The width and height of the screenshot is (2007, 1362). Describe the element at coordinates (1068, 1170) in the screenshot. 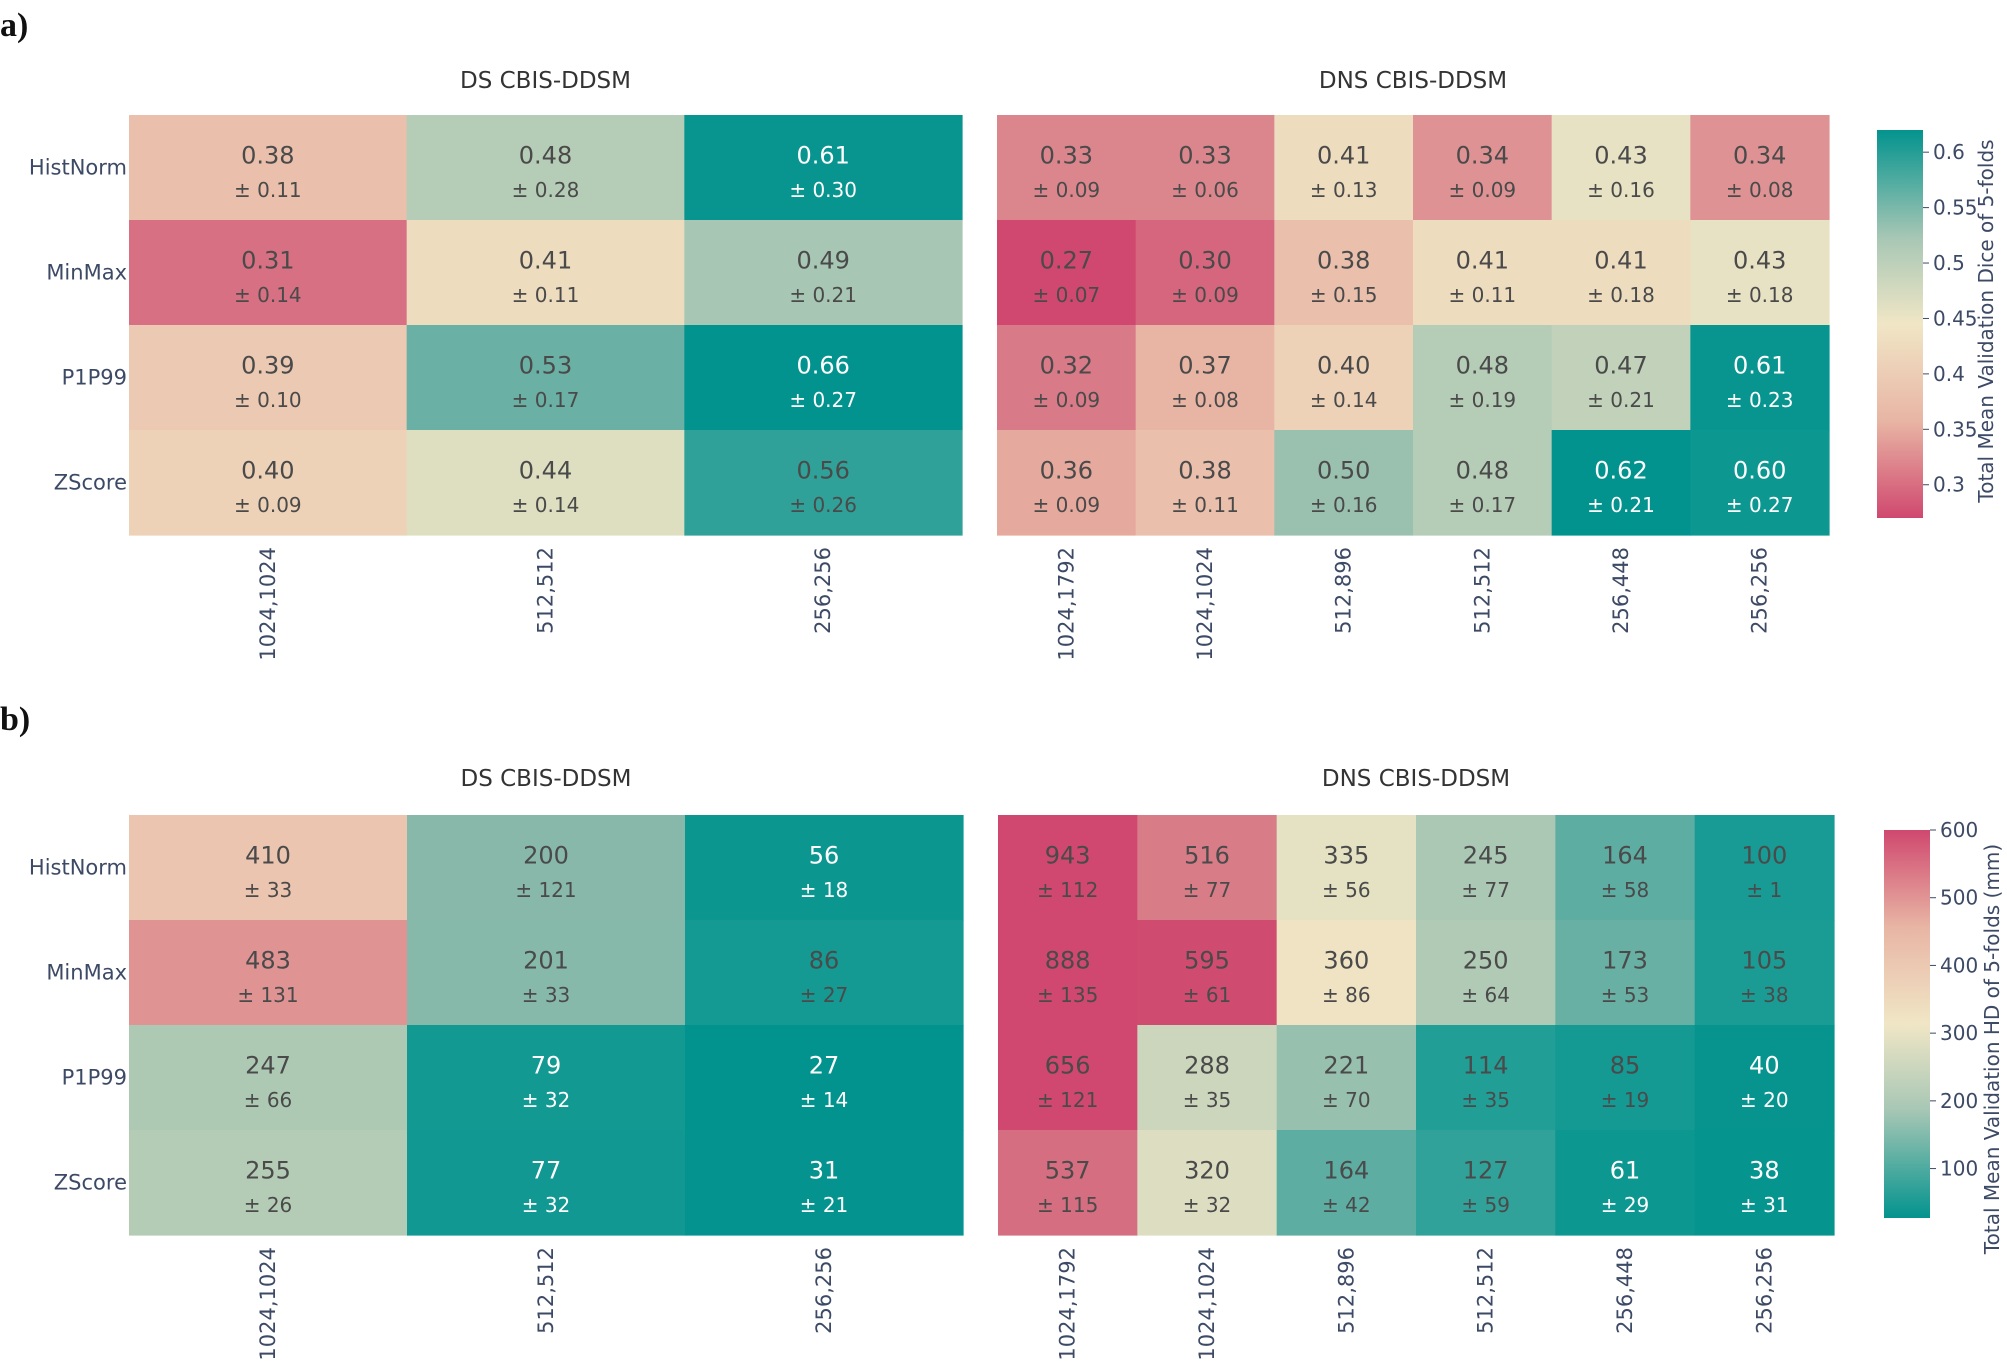

I see `cell-mean-label: 537` at that location.